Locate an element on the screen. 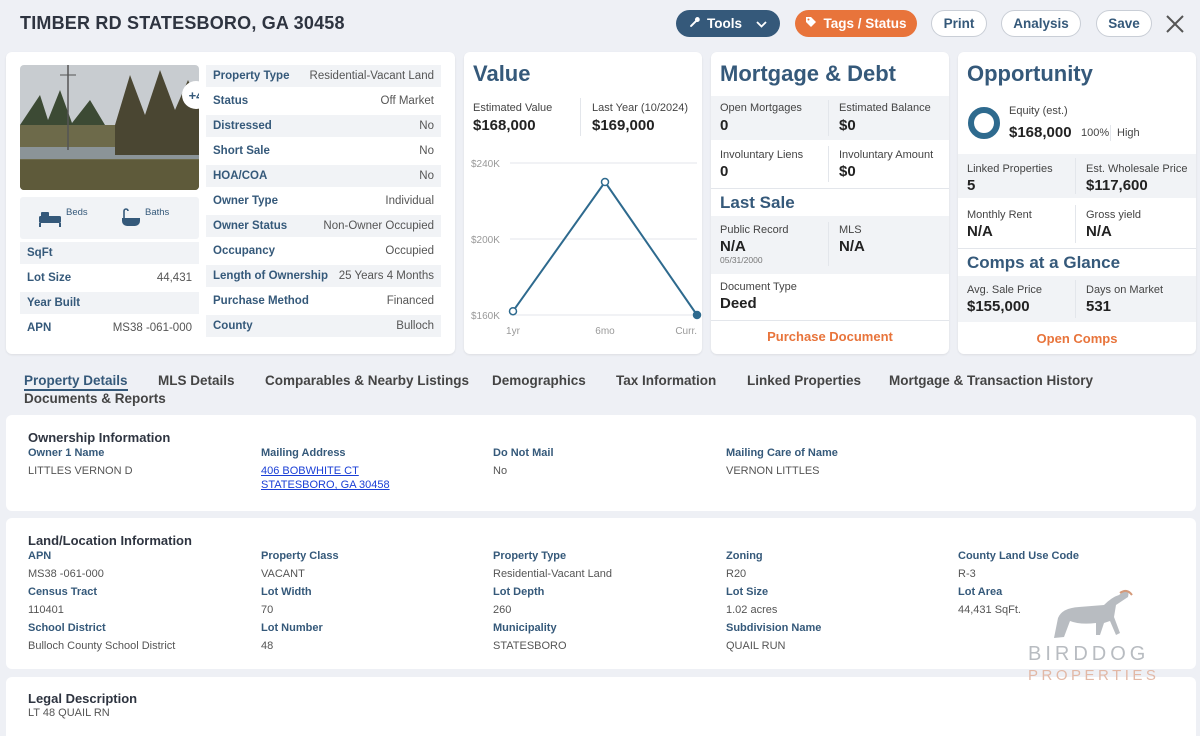  wrench-icon is located at coordinates (695, 23).